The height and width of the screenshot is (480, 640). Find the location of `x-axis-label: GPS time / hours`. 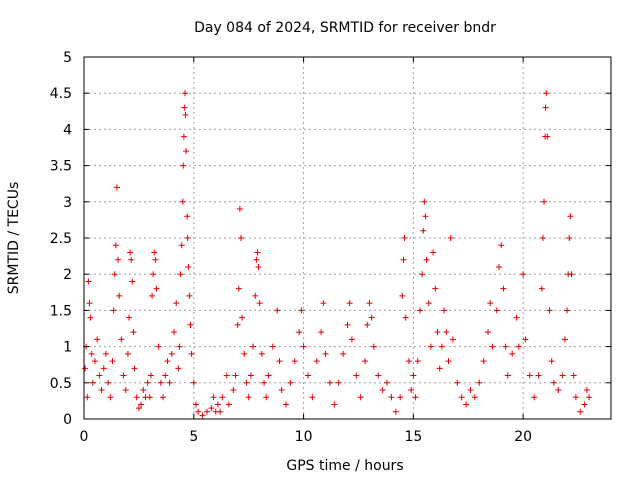

x-axis-label: GPS time / hours is located at coordinates (344, 466).